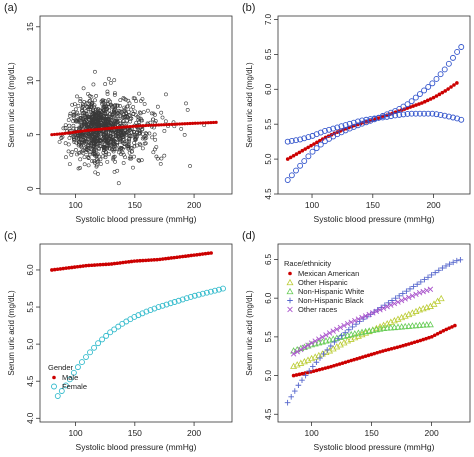 The image size is (474, 457). Describe the element at coordinates (312, 433) in the screenshot. I see `x-tick-label: 100` at that location.